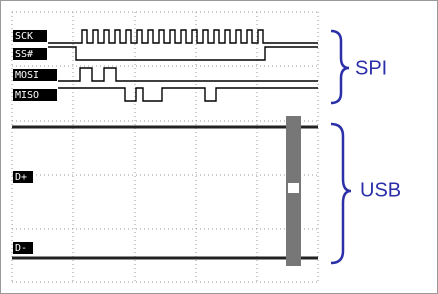  Describe the element at coordinates (380, 190) in the screenshot. I see `group-label: USB` at that location.